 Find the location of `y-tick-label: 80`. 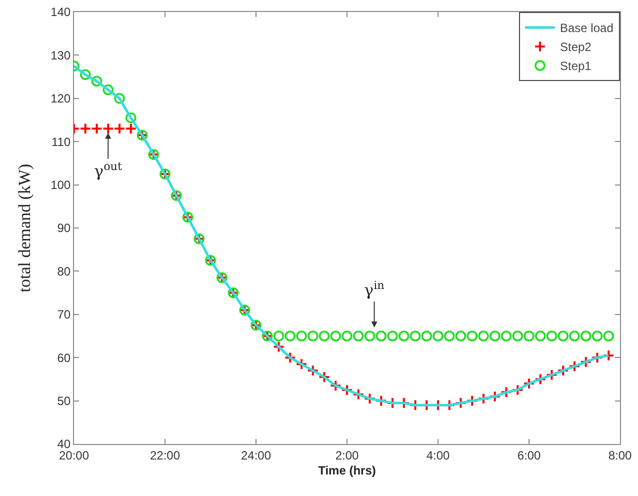

y-tick-label: 80 is located at coordinates (64, 271).